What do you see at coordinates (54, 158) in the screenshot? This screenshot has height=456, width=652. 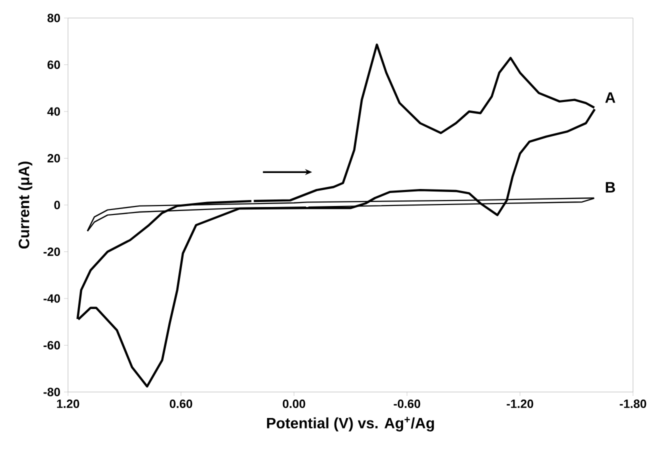 I see `y-tick-label: 20` at bounding box center [54, 158].